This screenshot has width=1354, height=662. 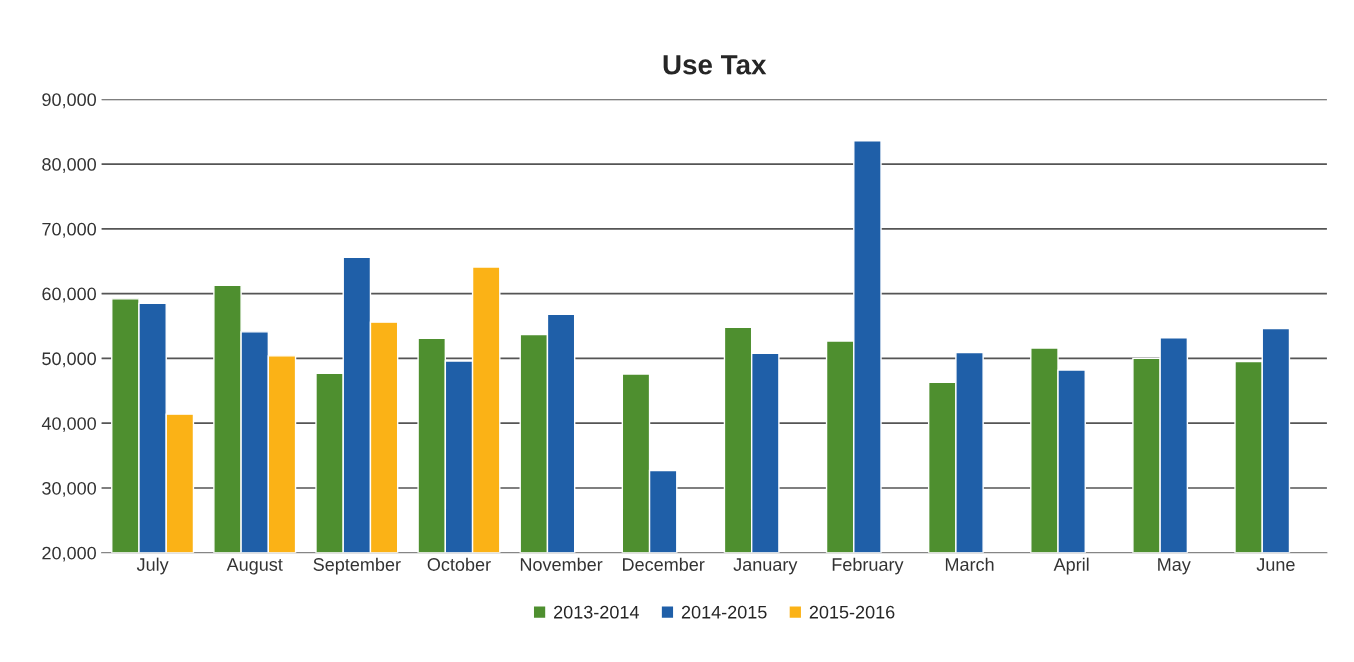 What do you see at coordinates (561, 564) in the screenshot?
I see `x-tick-label: November` at bounding box center [561, 564].